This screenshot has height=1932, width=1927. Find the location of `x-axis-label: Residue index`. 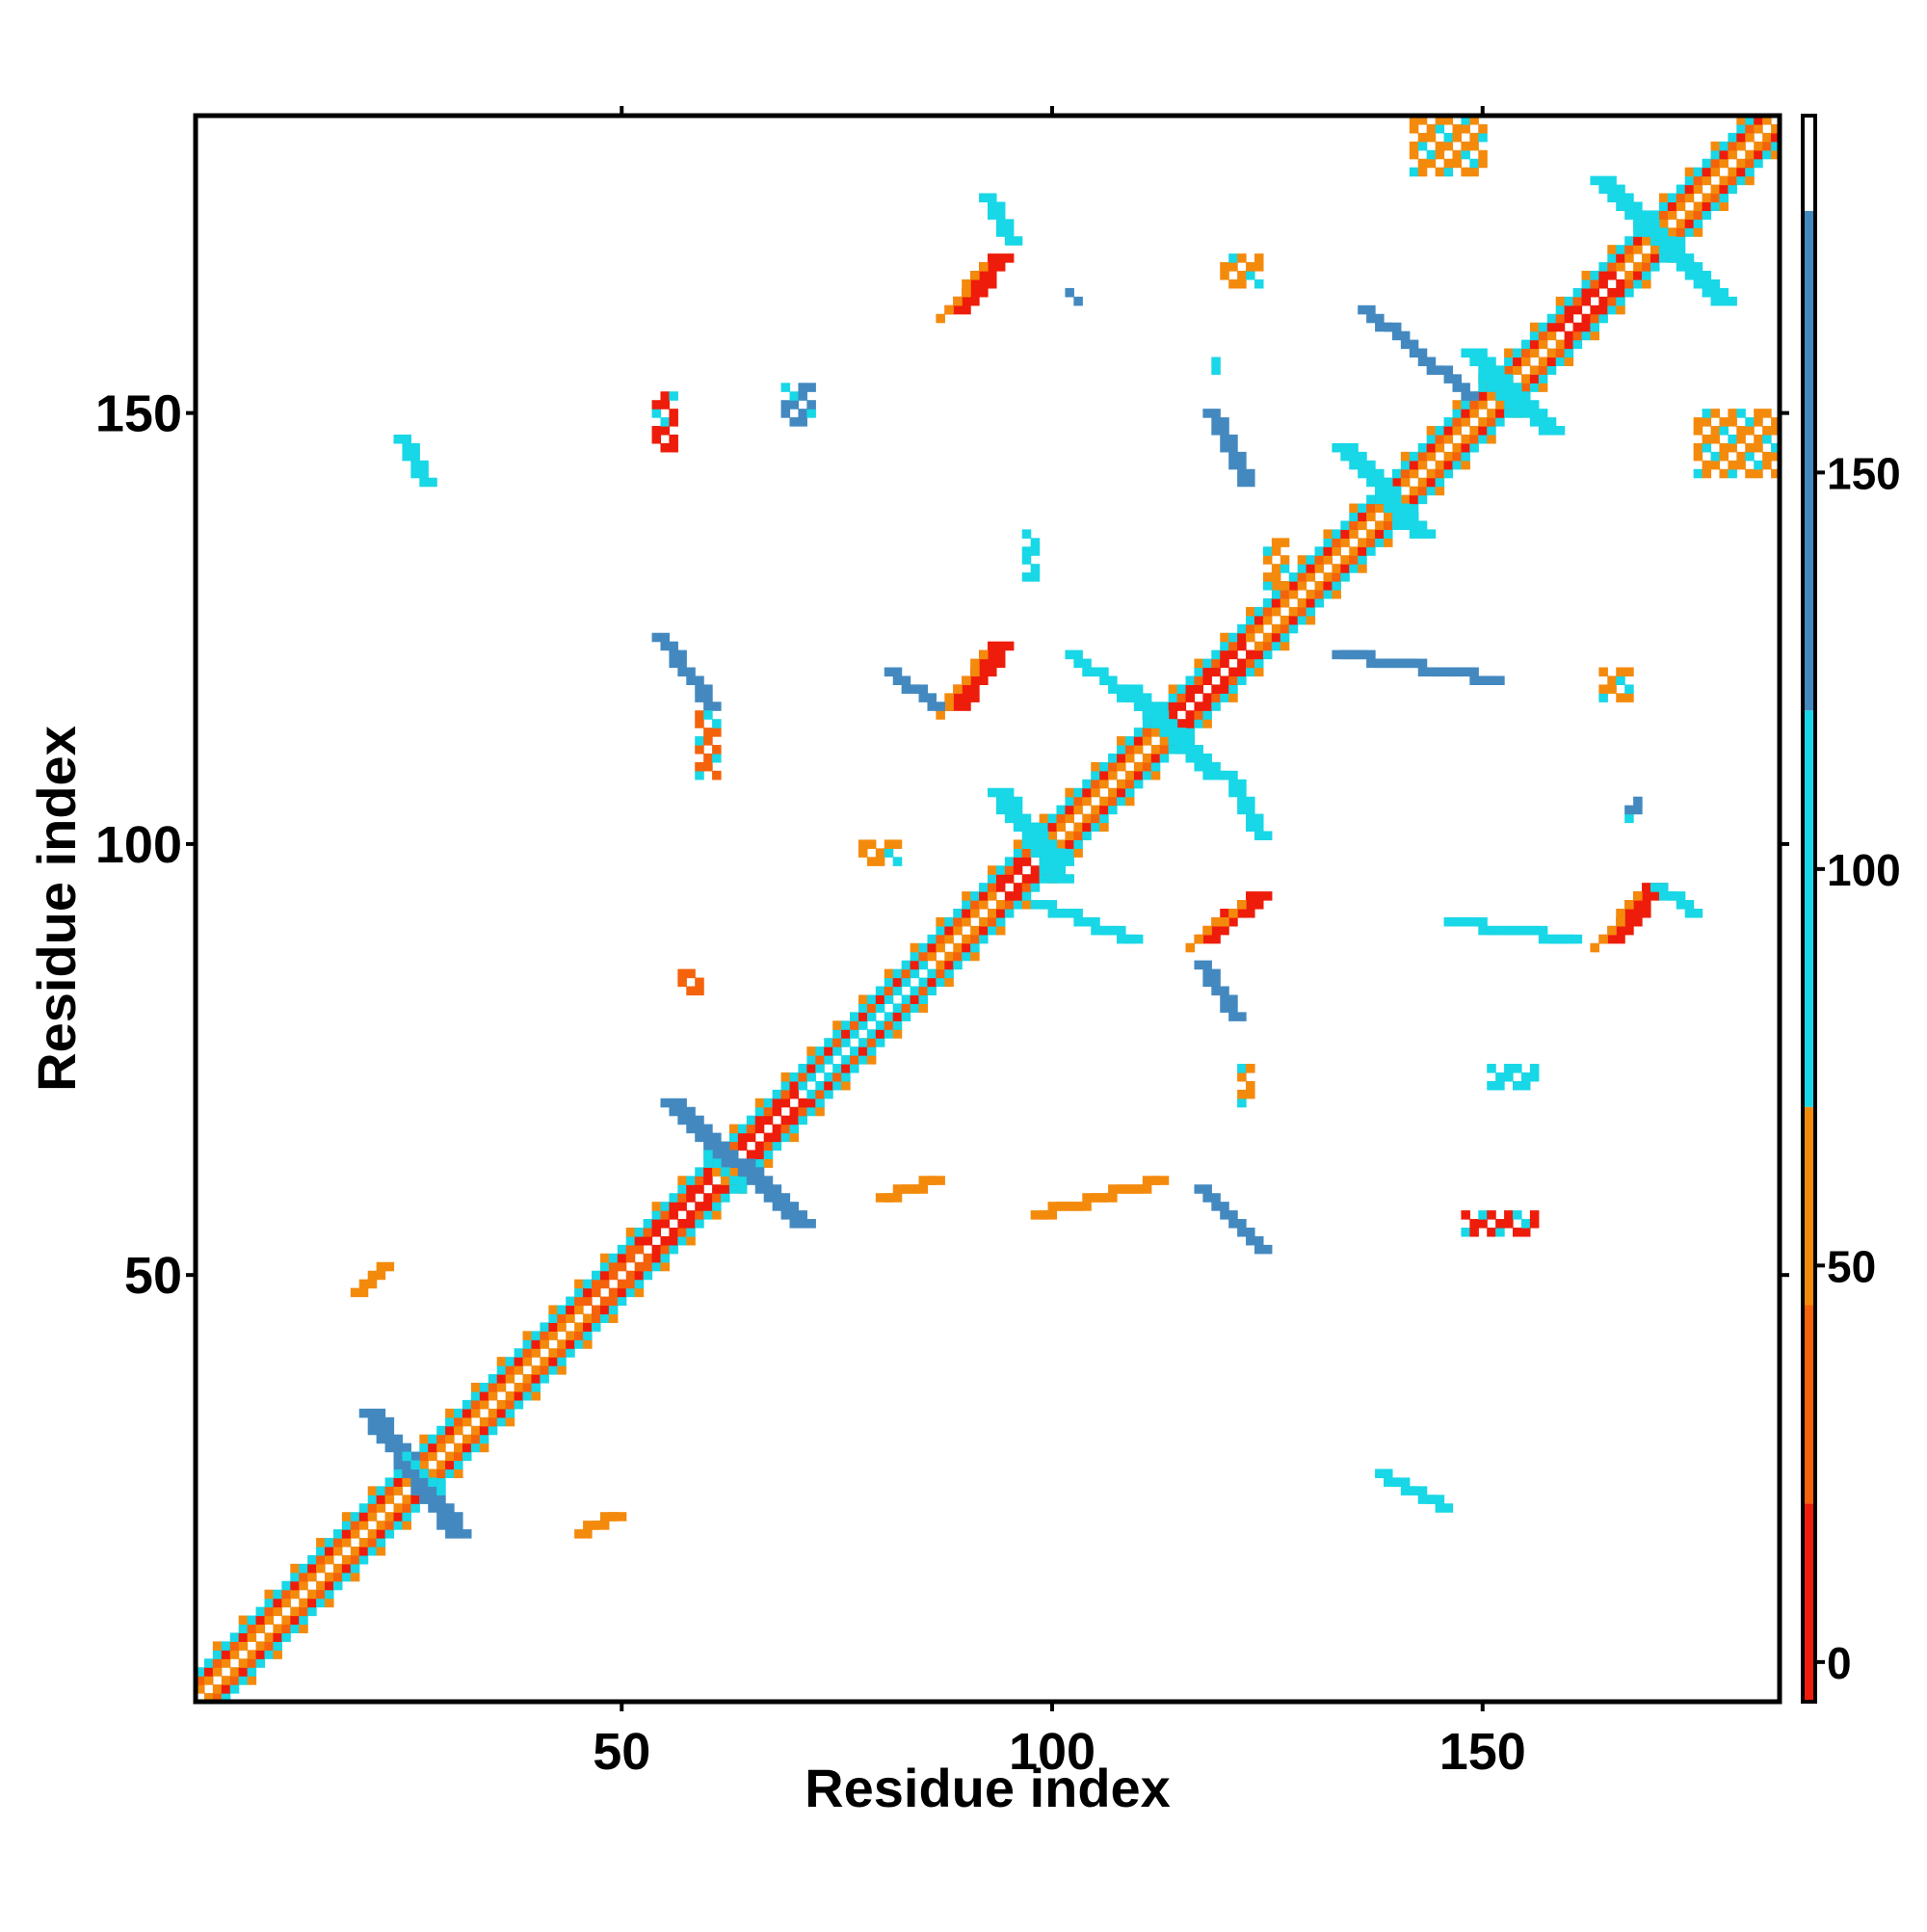

x-axis-label: Residue index is located at coordinates (988, 1788).